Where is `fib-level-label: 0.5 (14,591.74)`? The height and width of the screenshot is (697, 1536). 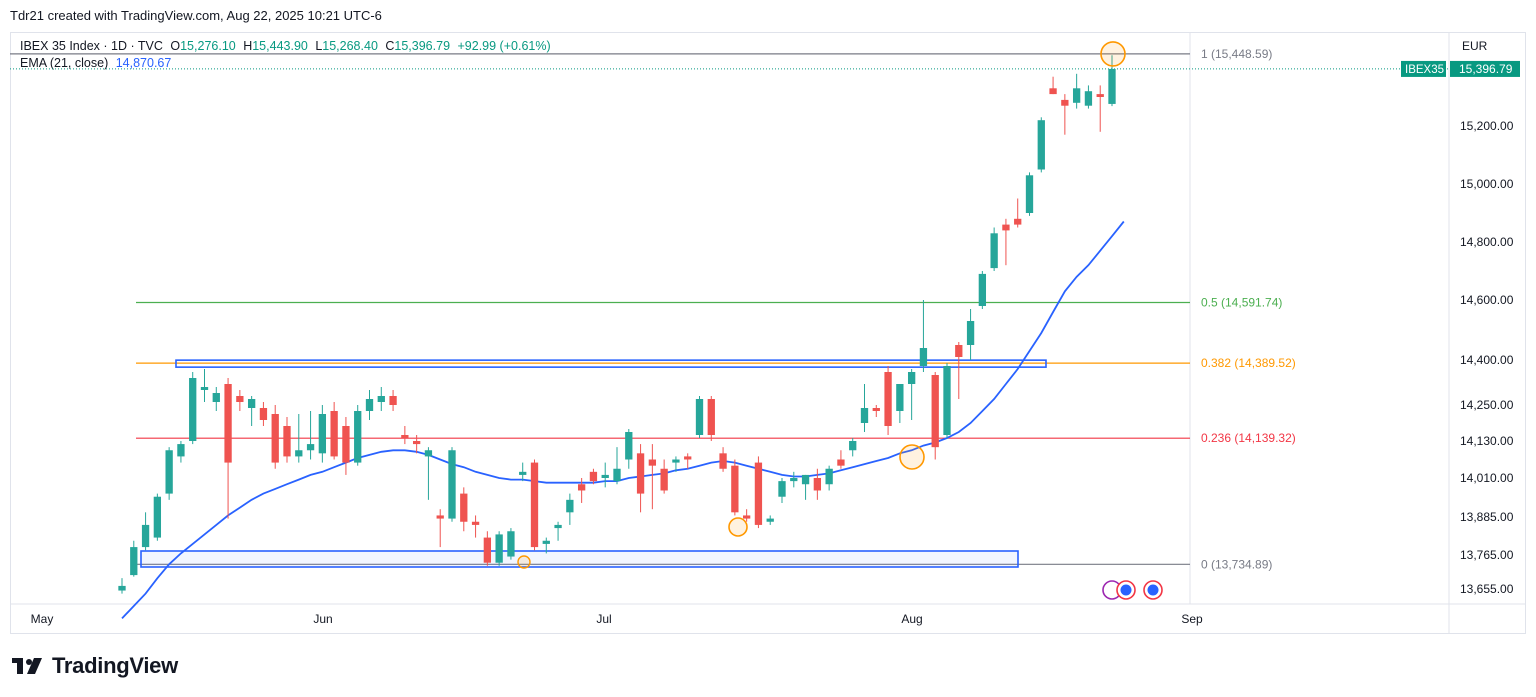
fib-level-label: 0.5 (14,591.74) is located at coordinates (1241, 302).